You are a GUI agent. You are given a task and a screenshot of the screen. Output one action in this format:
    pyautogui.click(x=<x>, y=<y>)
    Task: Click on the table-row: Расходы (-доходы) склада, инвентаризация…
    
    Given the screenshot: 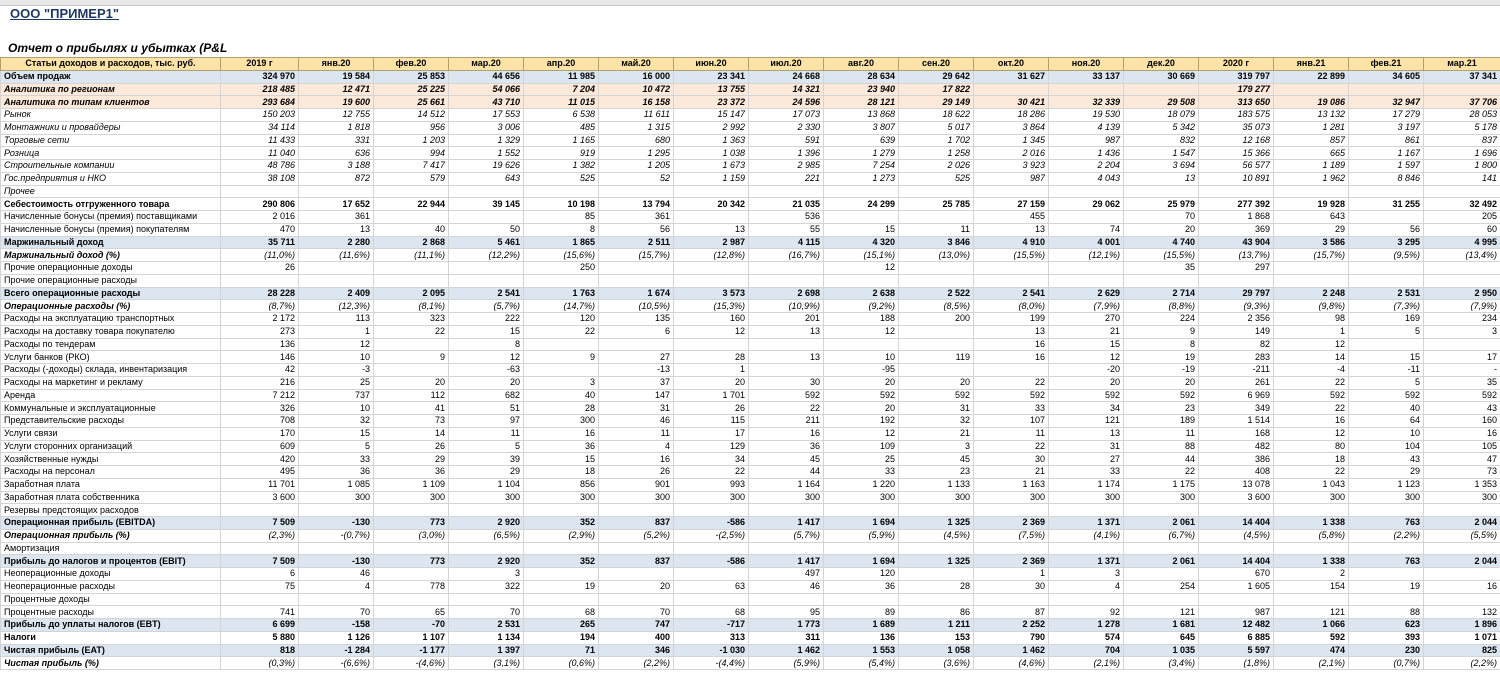 What is the action you would take?
    pyautogui.click(x=750, y=370)
    